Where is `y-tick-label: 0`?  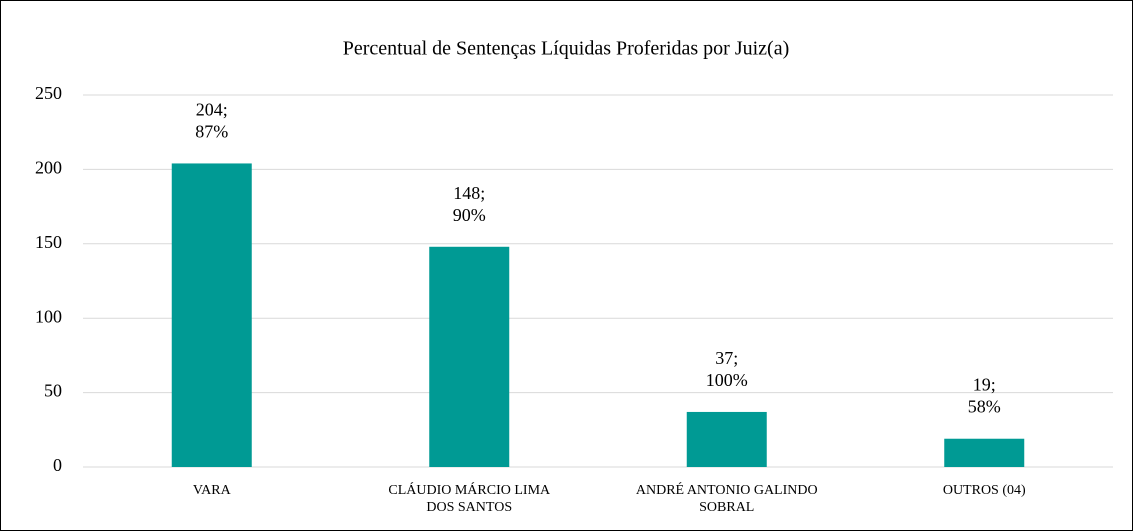 y-tick-label: 0 is located at coordinates (57, 465).